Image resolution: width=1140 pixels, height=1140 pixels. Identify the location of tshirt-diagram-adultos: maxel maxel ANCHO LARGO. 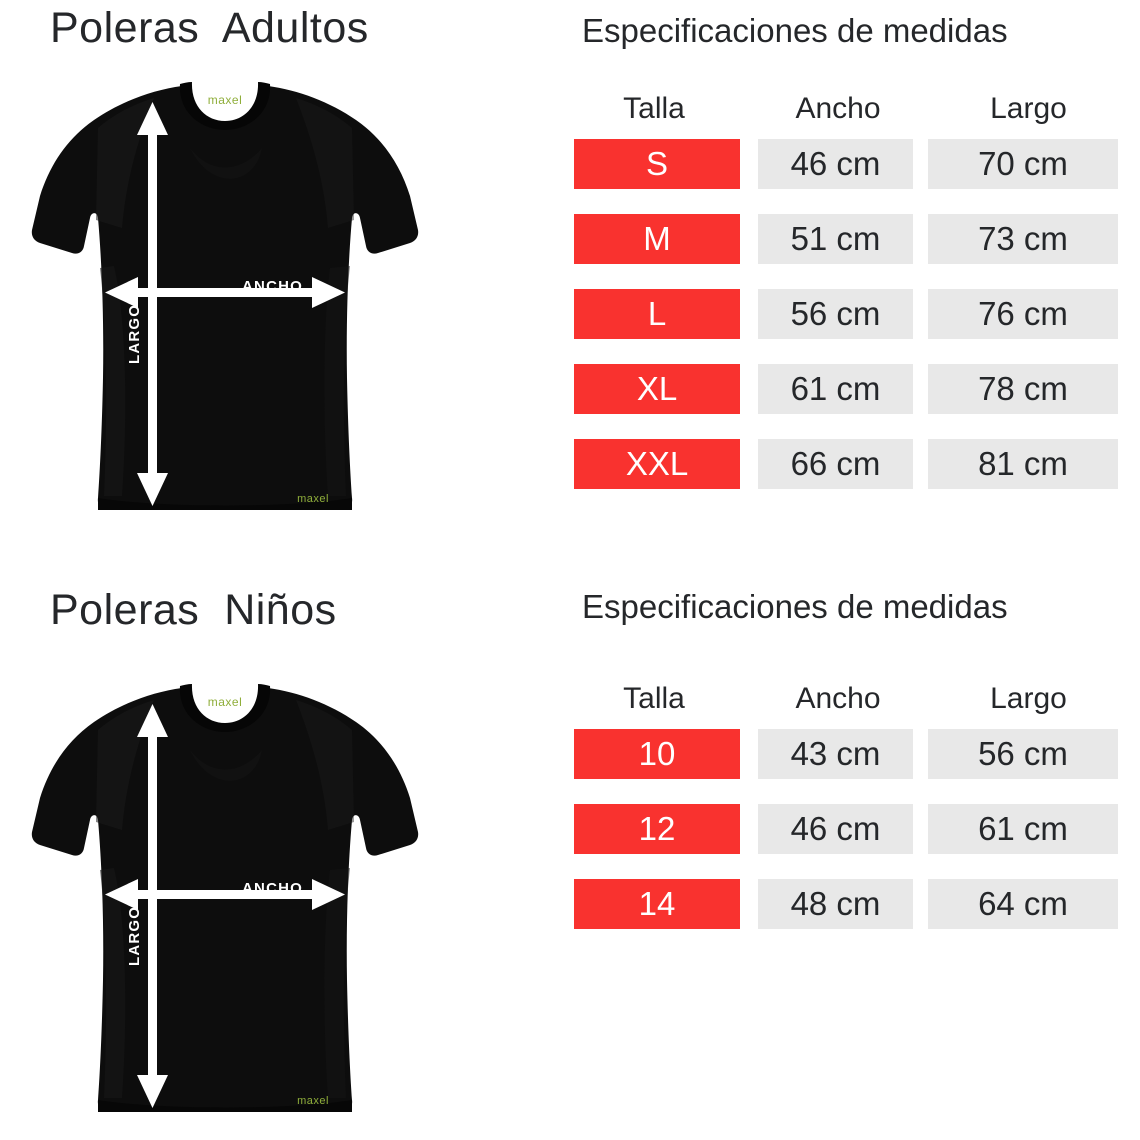
(225, 298).